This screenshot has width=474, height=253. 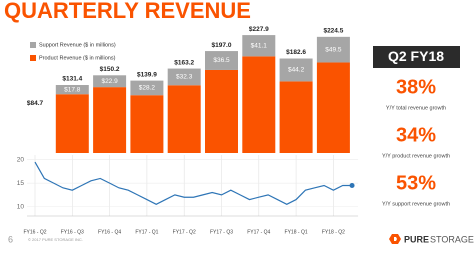 I want to click on period-box, so click(x=416, y=57).